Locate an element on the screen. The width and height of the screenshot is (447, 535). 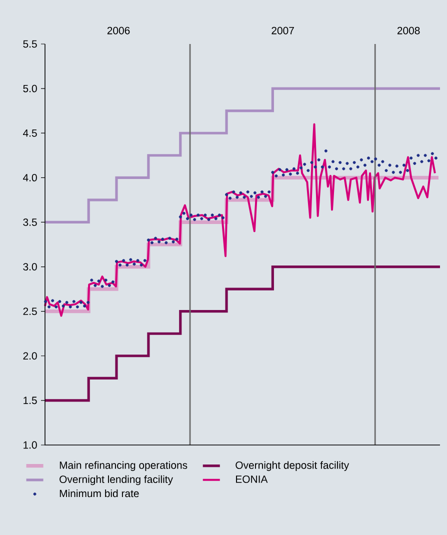
y-tick-label: 1.0 is located at coordinates (30, 445).